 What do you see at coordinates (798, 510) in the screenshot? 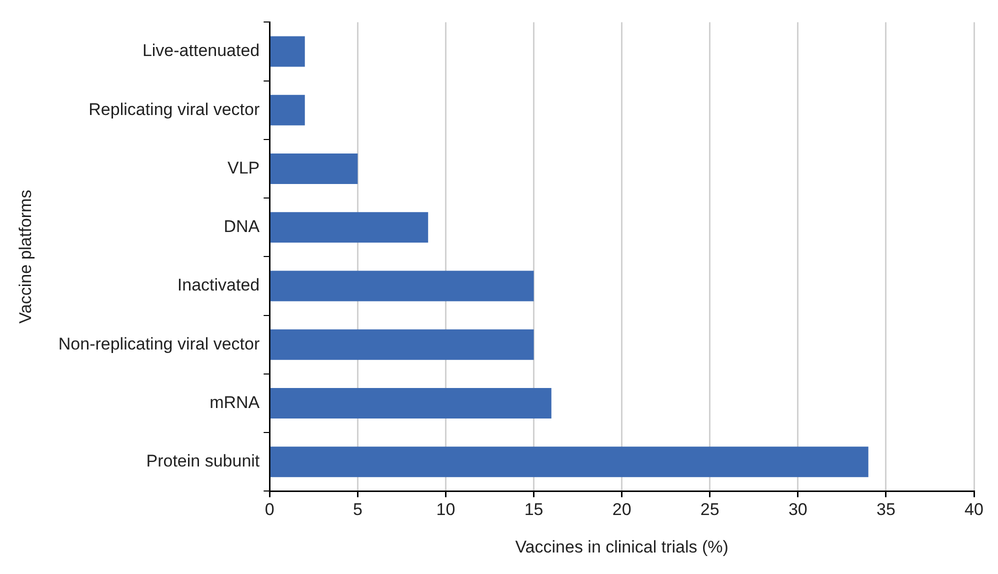
I see `x-tick-label: 30` at bounding box center [798, 510].